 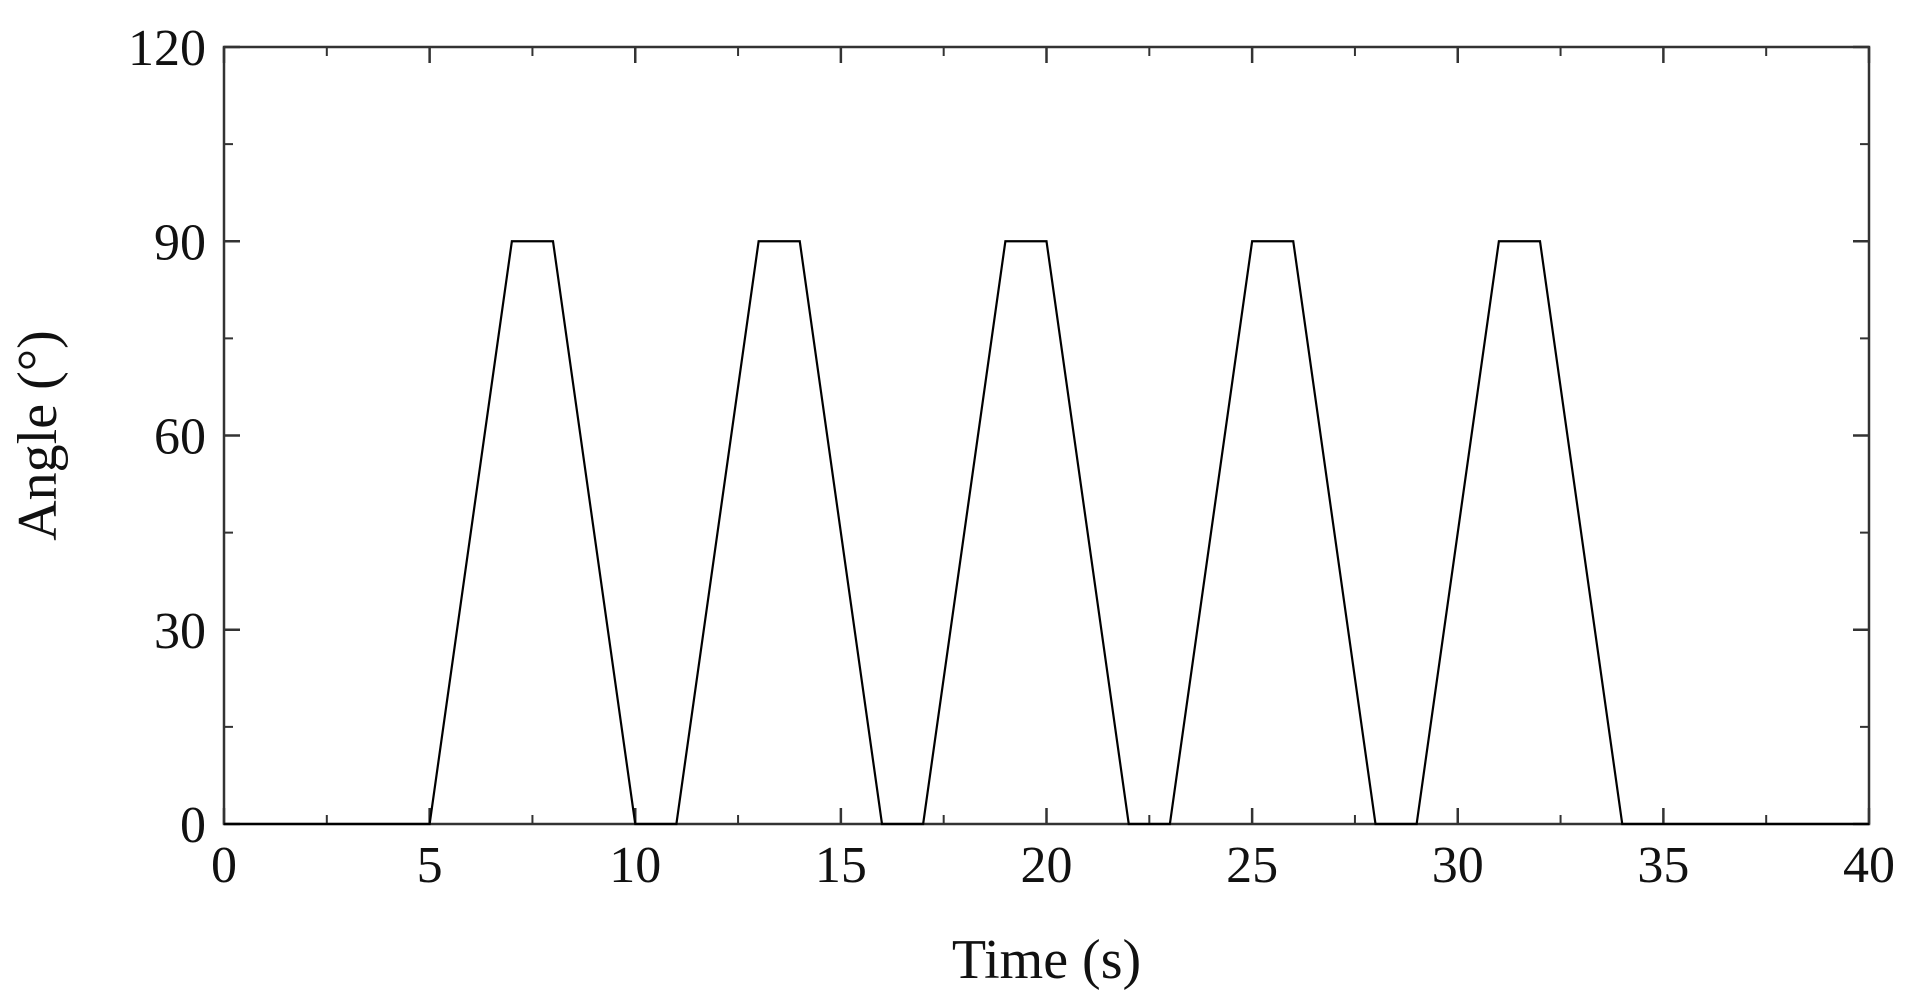 I want to click on y-axis-label: Angle (°), so click(x=38, y=435).